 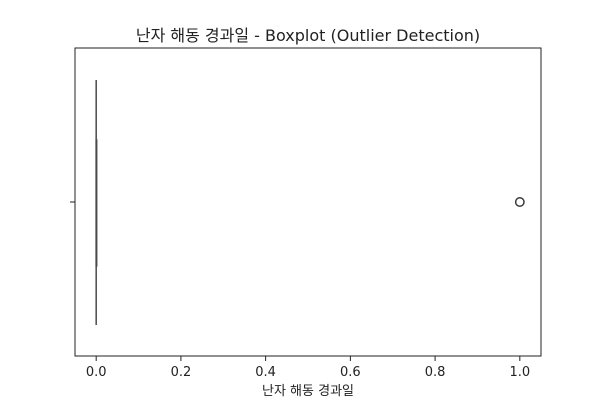 What do you see at coordinates (519, 202) in the screenshot?
I see `outlier-point` at bounding box center [519, 202].